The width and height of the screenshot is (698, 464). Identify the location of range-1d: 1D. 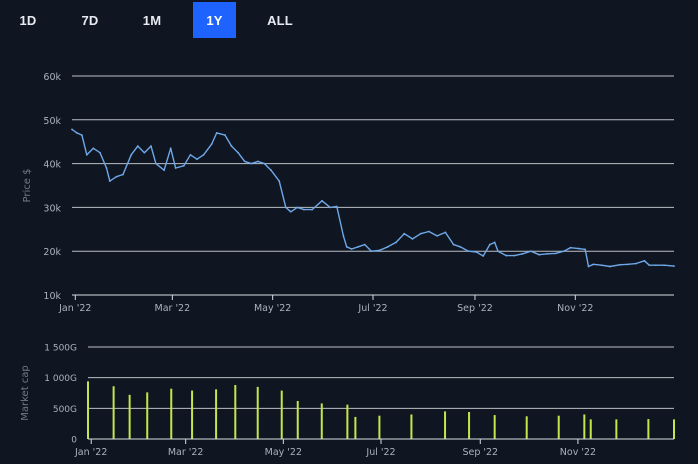
(28, 20).